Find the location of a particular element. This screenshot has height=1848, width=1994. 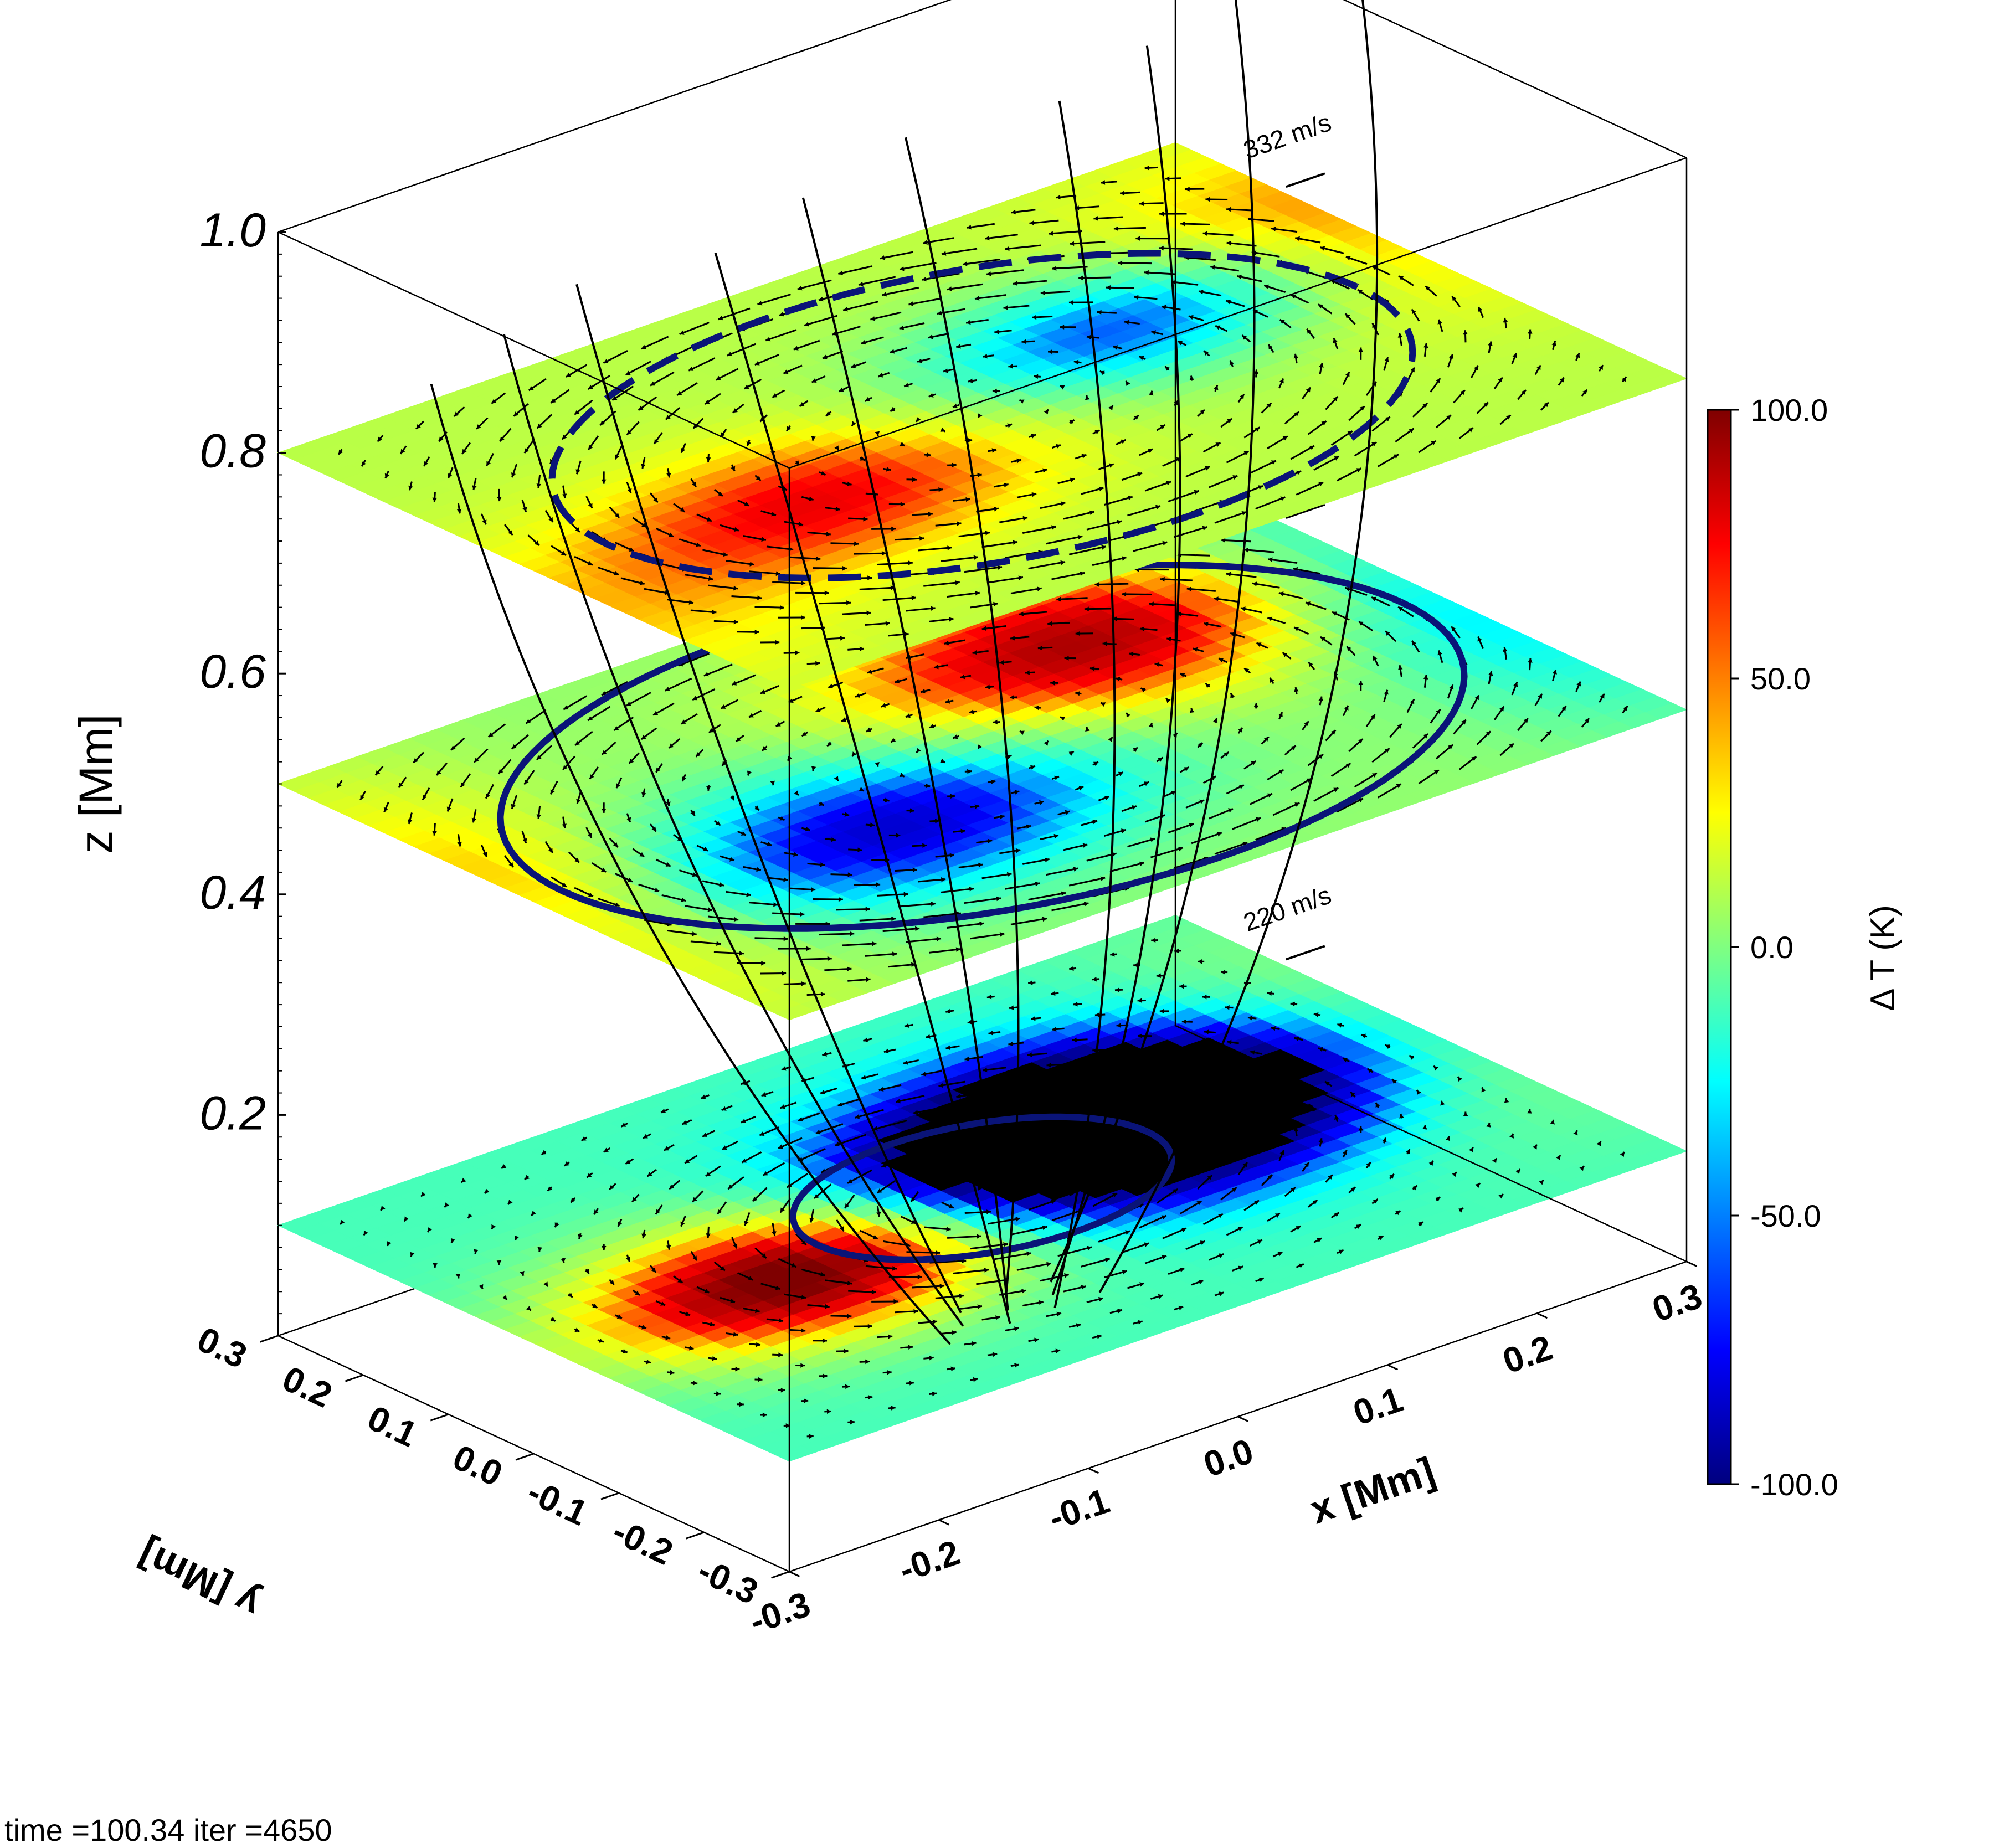

velocity-reference-label: 220 m/s is located at coordinates (1287, 908).